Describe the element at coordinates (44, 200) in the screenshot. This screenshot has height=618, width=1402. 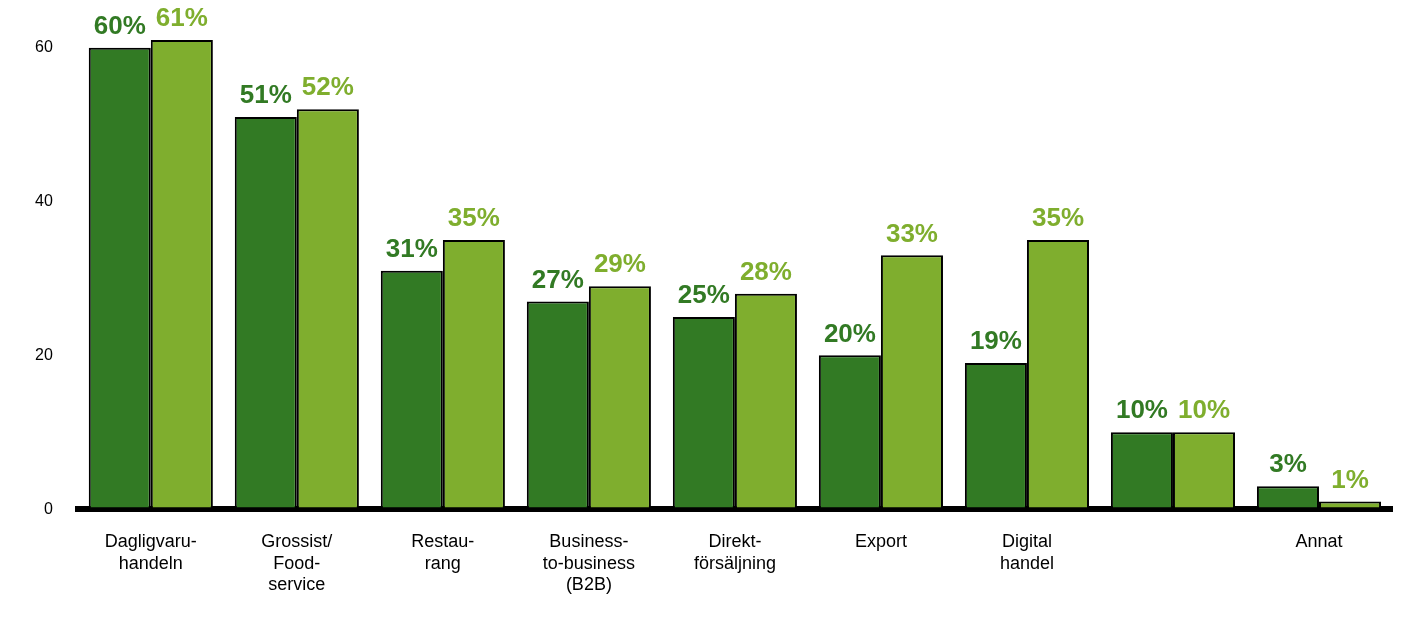
I see `y-tick-label: 40` at that location.